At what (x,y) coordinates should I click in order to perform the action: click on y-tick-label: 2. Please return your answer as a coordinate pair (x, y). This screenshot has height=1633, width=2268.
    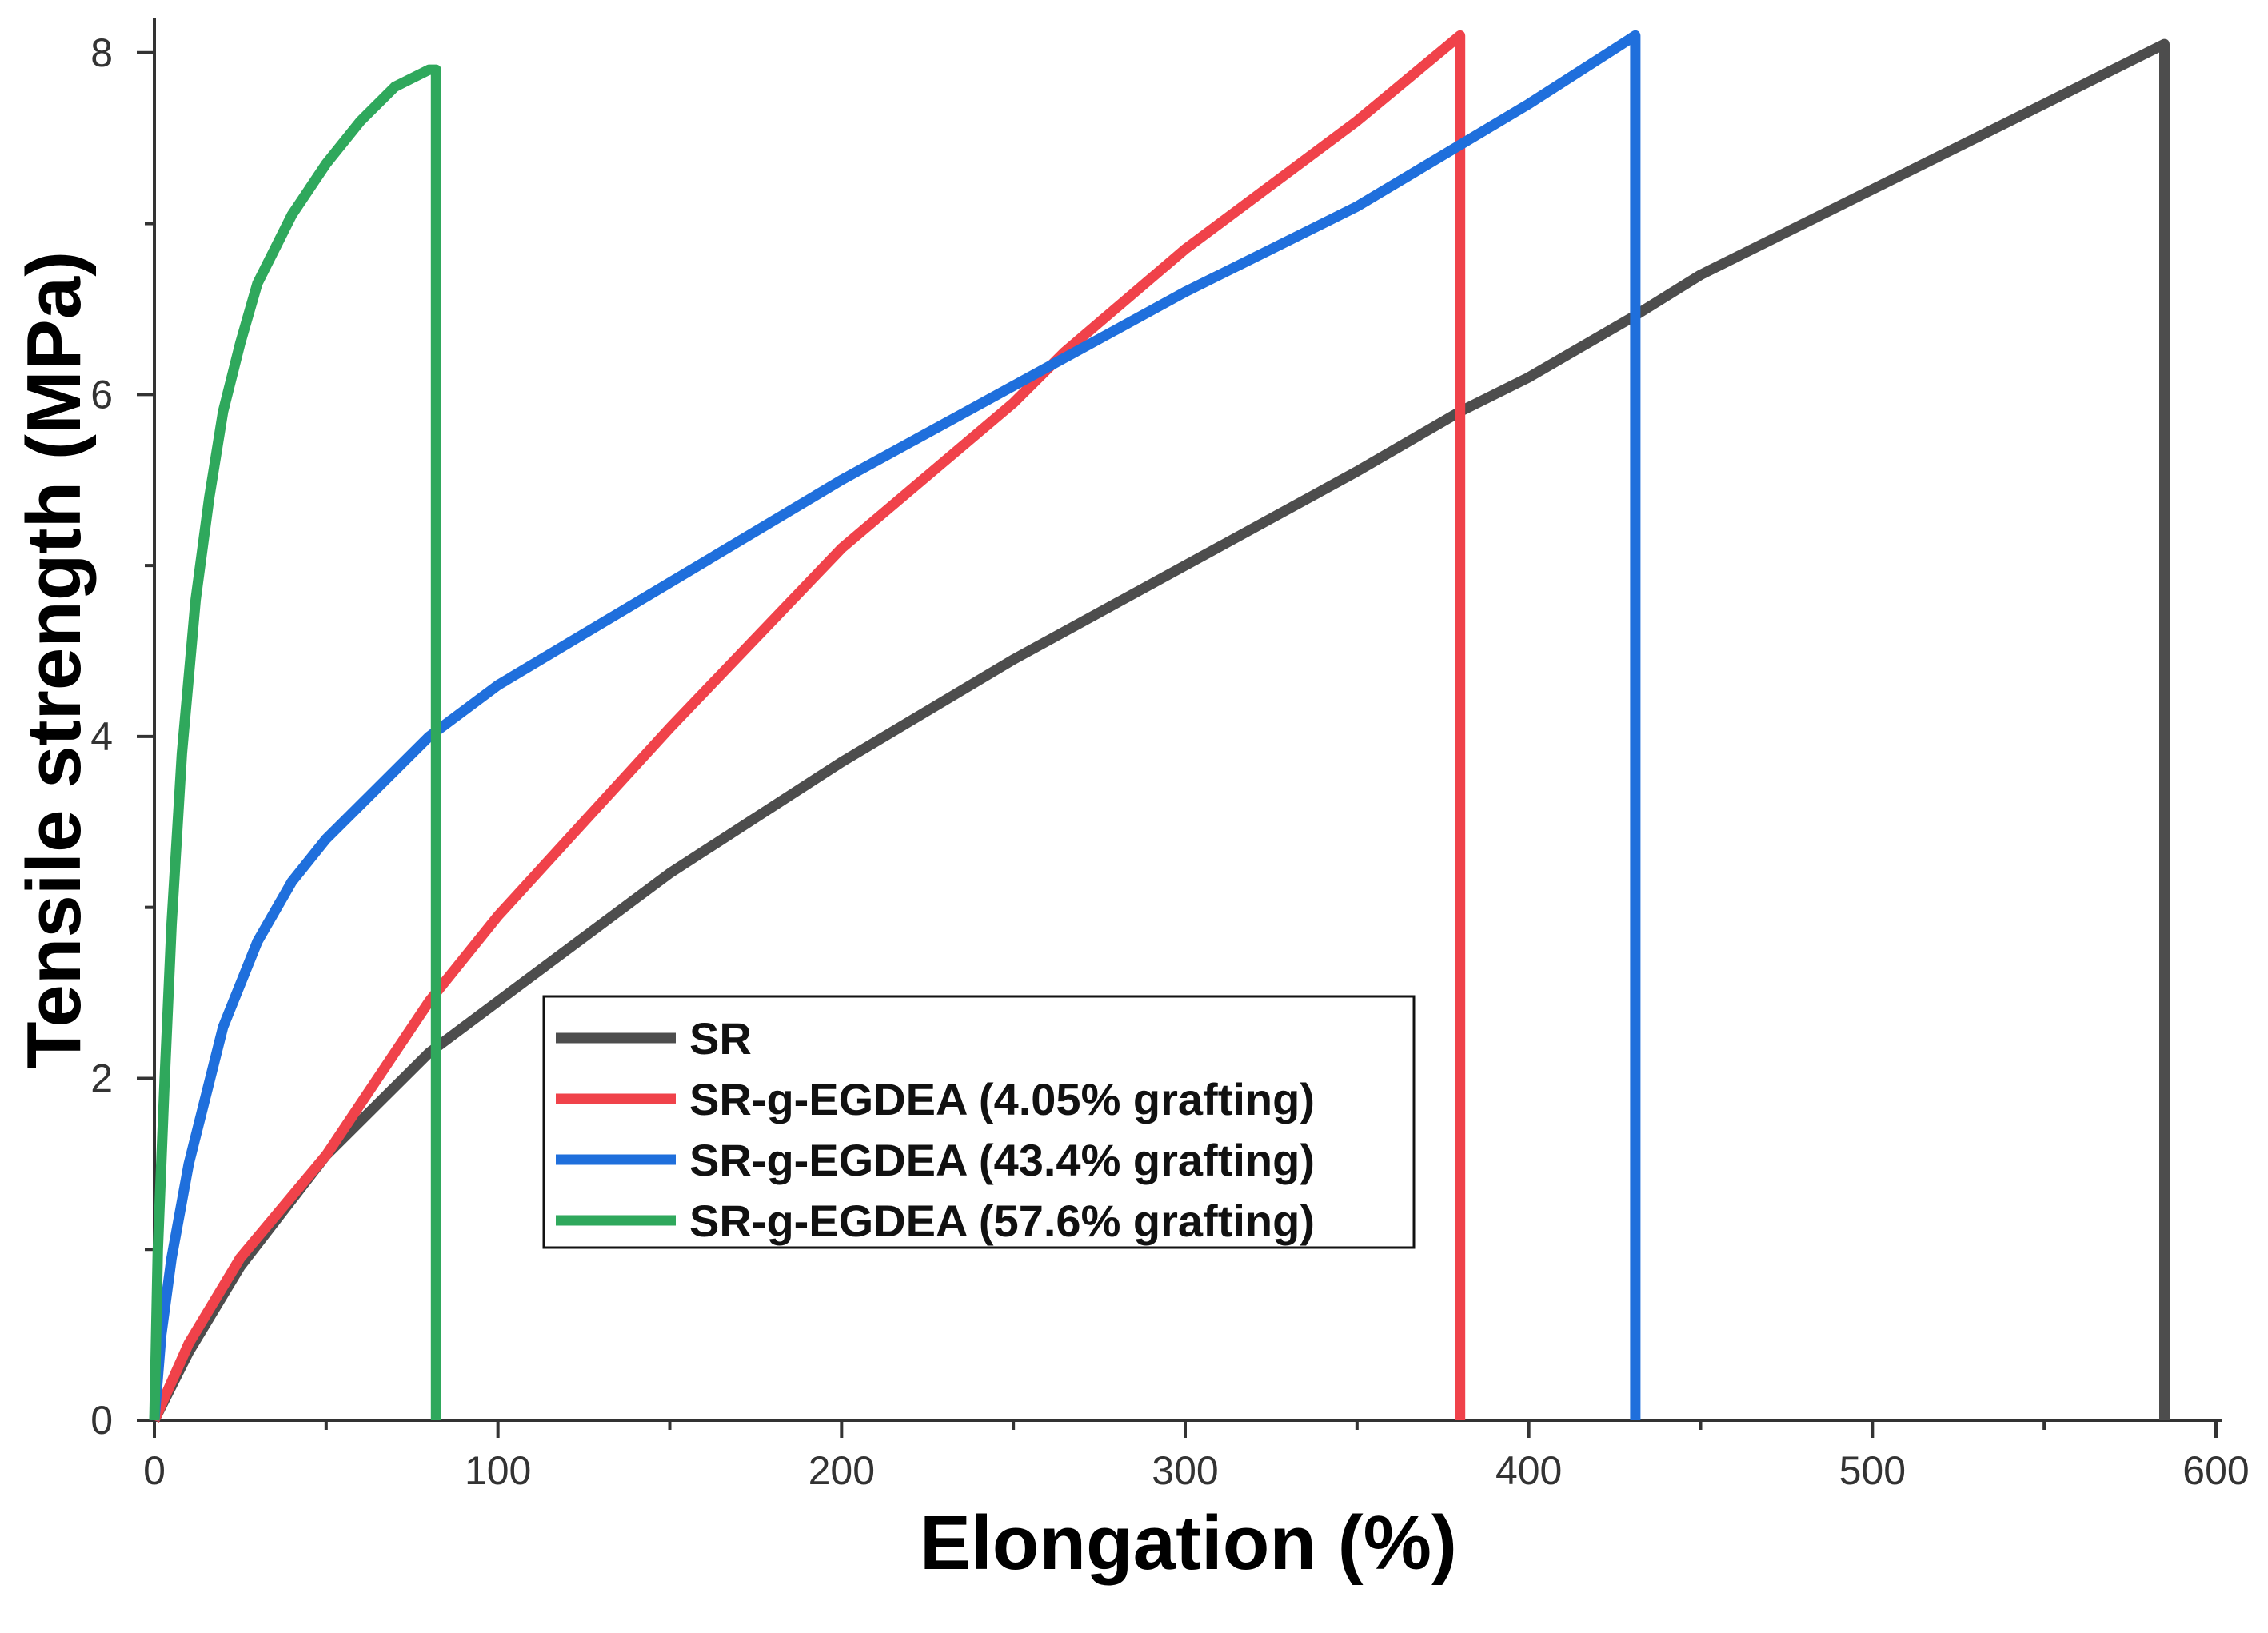
    Looking at the image, I should click on (101, 1078).